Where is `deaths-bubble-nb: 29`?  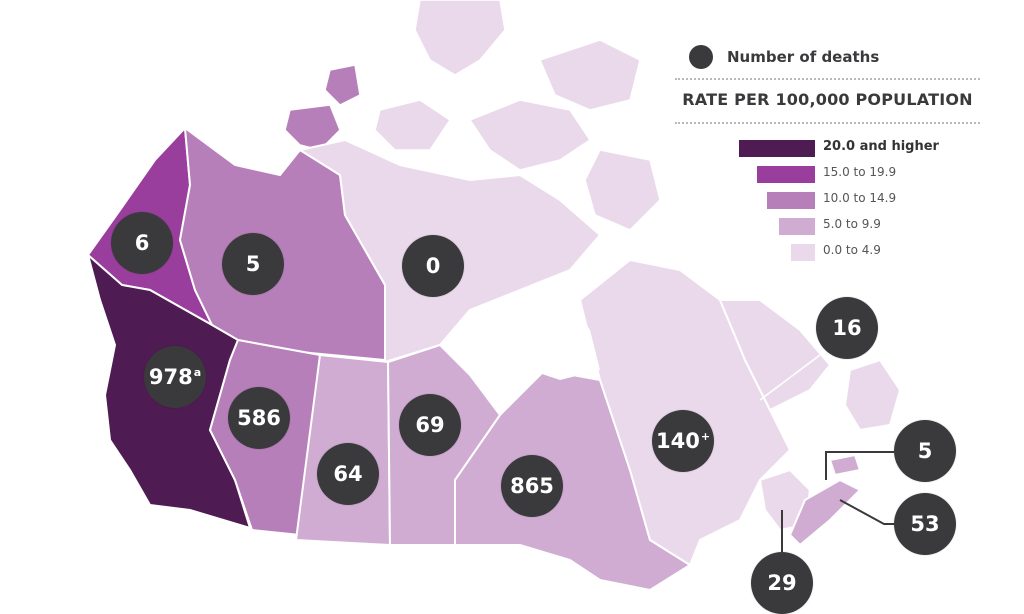
deaths-bubble-nb: 29 is located at coordinates (782, 583).